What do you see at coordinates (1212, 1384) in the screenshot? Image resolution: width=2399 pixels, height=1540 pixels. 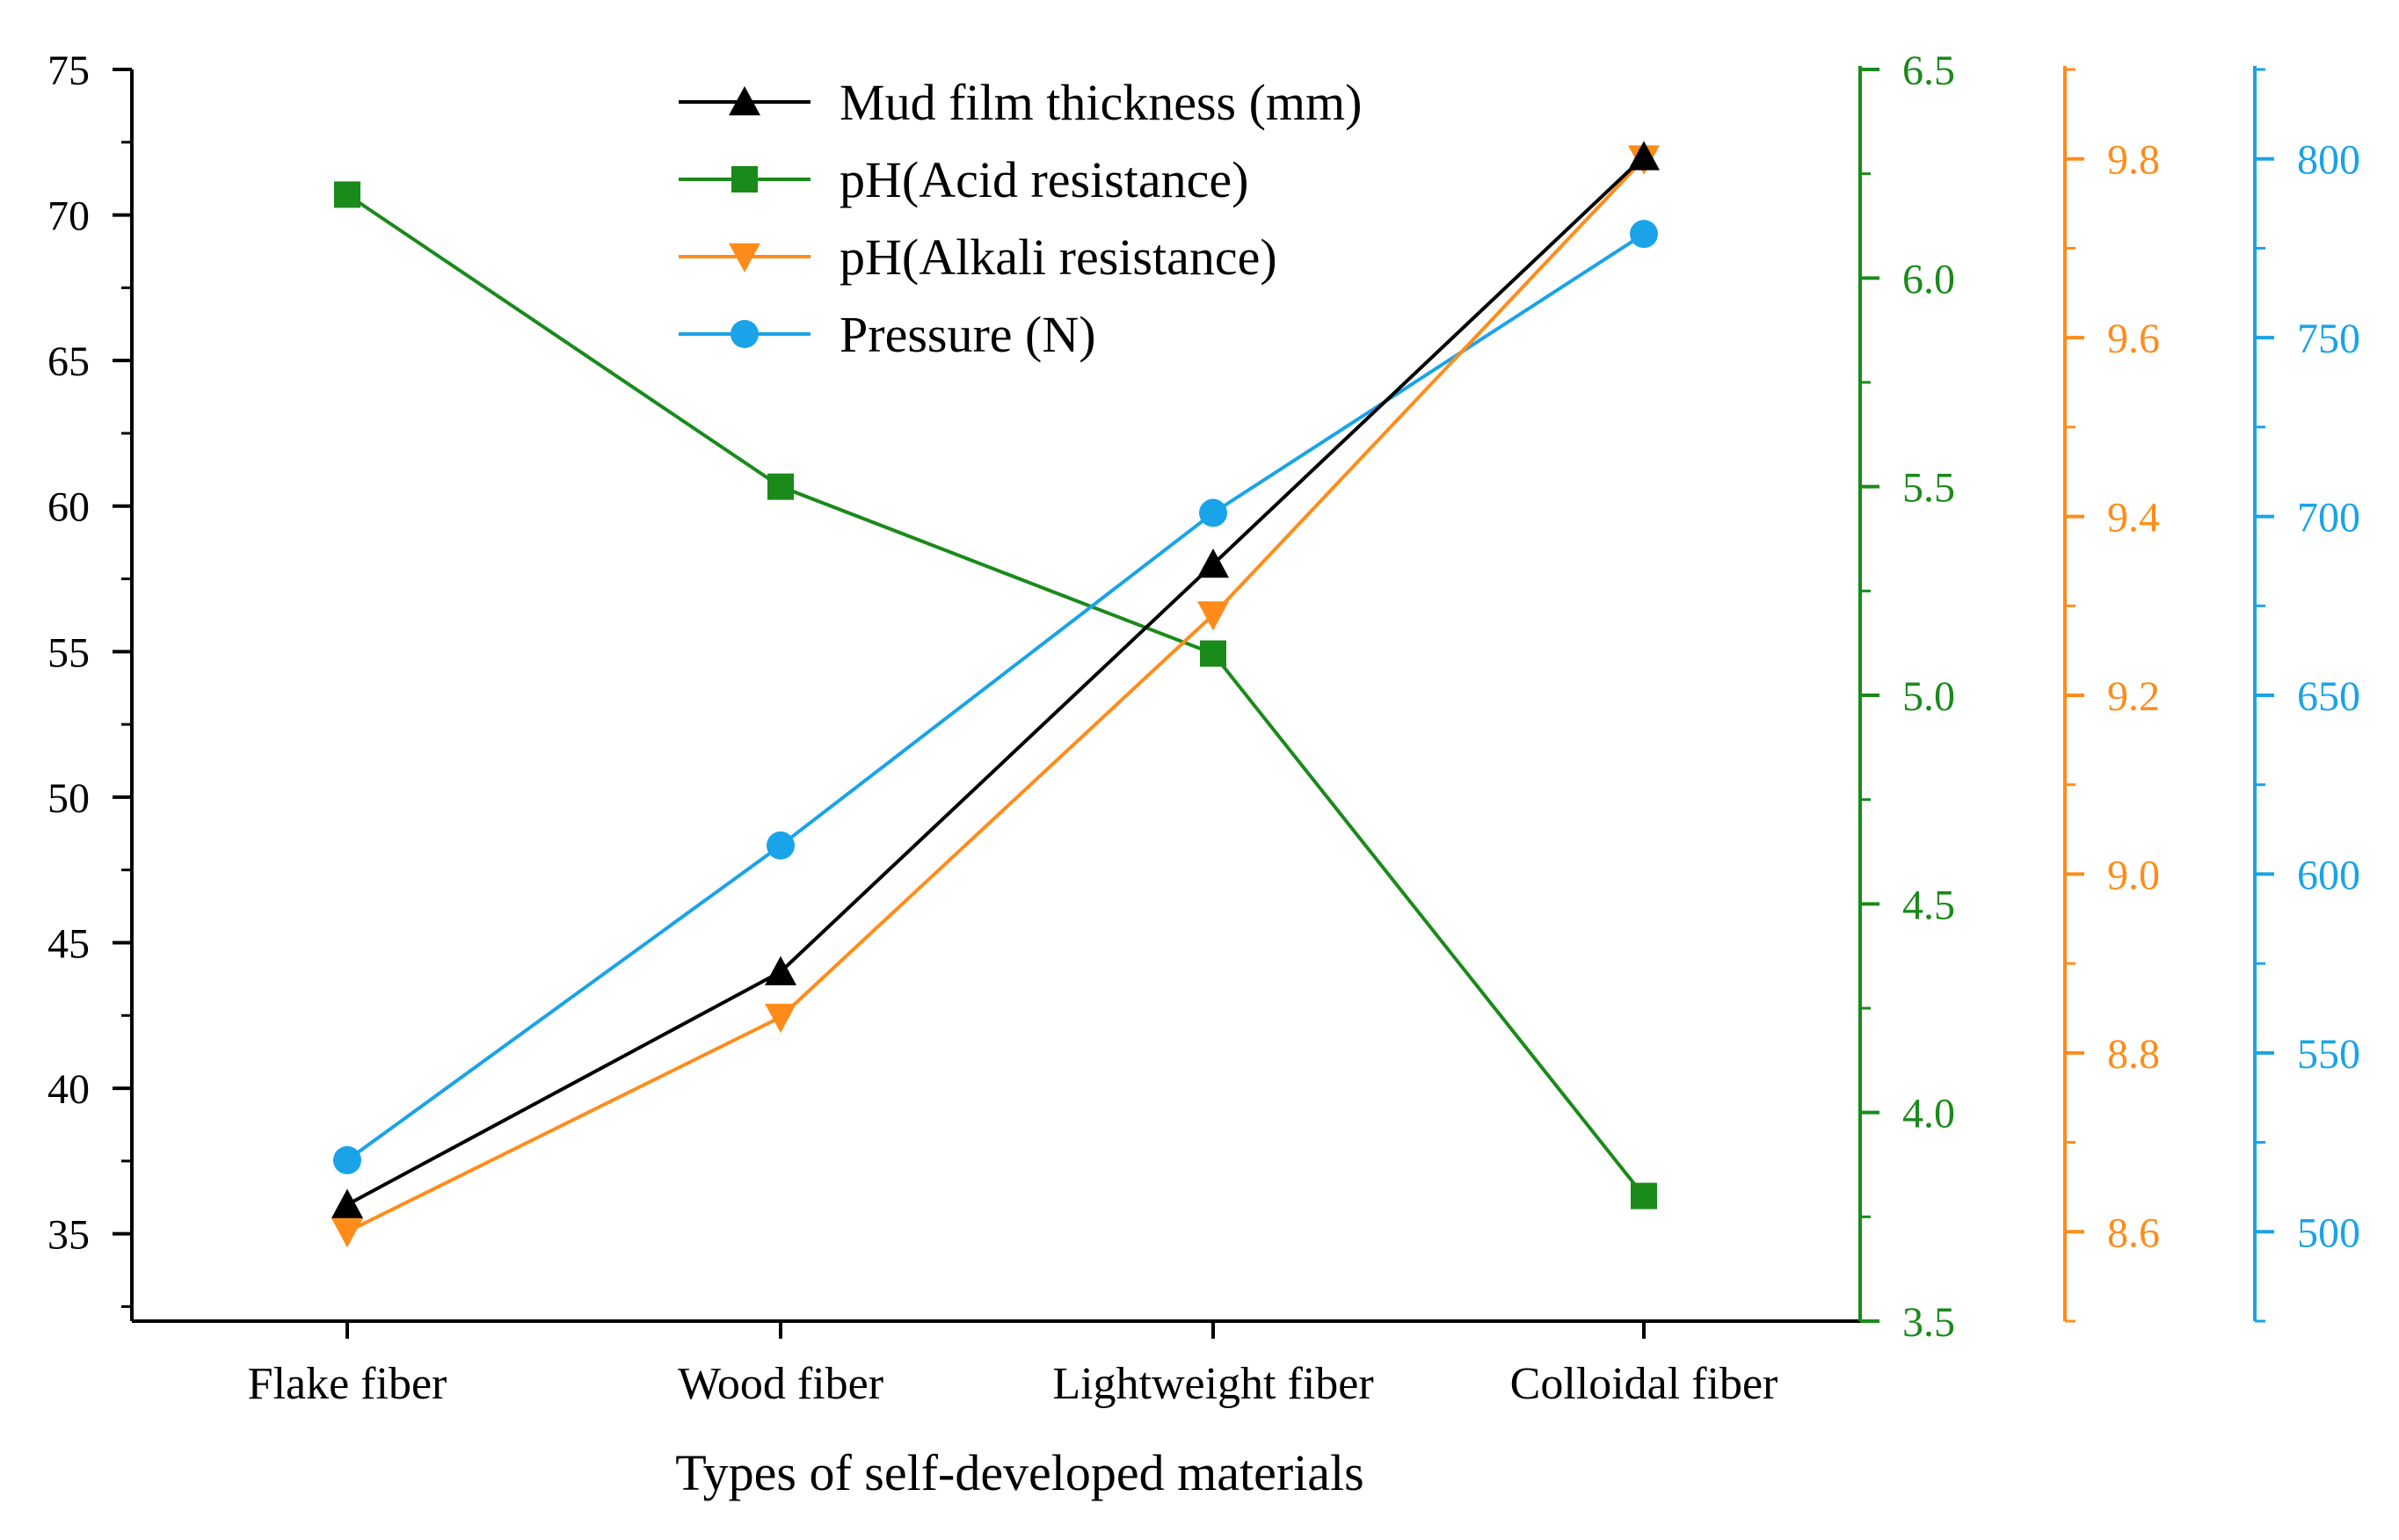 I see `x-tick-label: Lightweight fiber` at bounding box center [1212, 1384].